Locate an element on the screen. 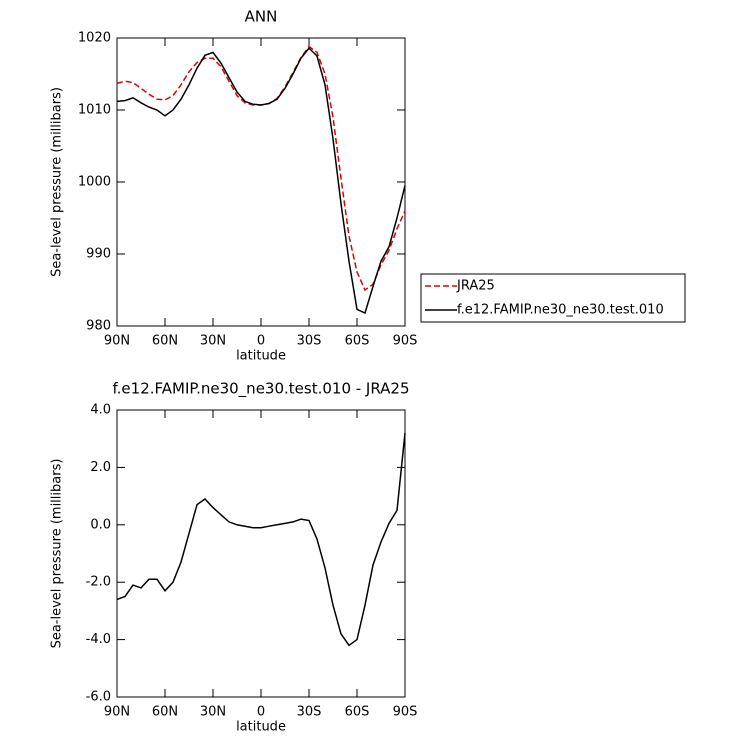 The width and height of the screenshot is (733, 748). y-tick-label: 980 is located at coordinates (98, 326).